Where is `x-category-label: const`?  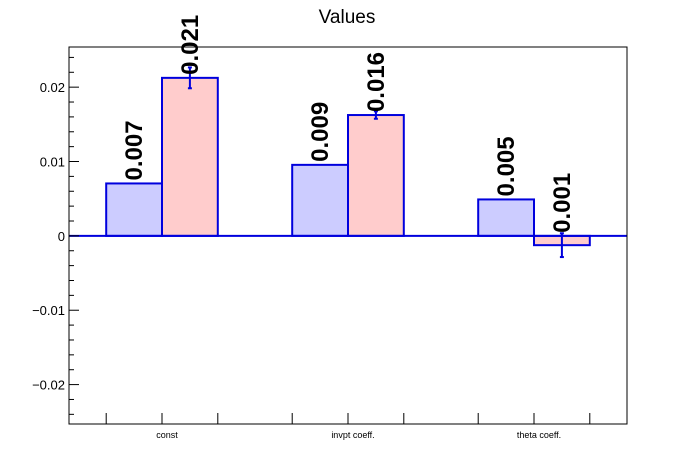
x-category-label: const is located at coordinates (167, 435).